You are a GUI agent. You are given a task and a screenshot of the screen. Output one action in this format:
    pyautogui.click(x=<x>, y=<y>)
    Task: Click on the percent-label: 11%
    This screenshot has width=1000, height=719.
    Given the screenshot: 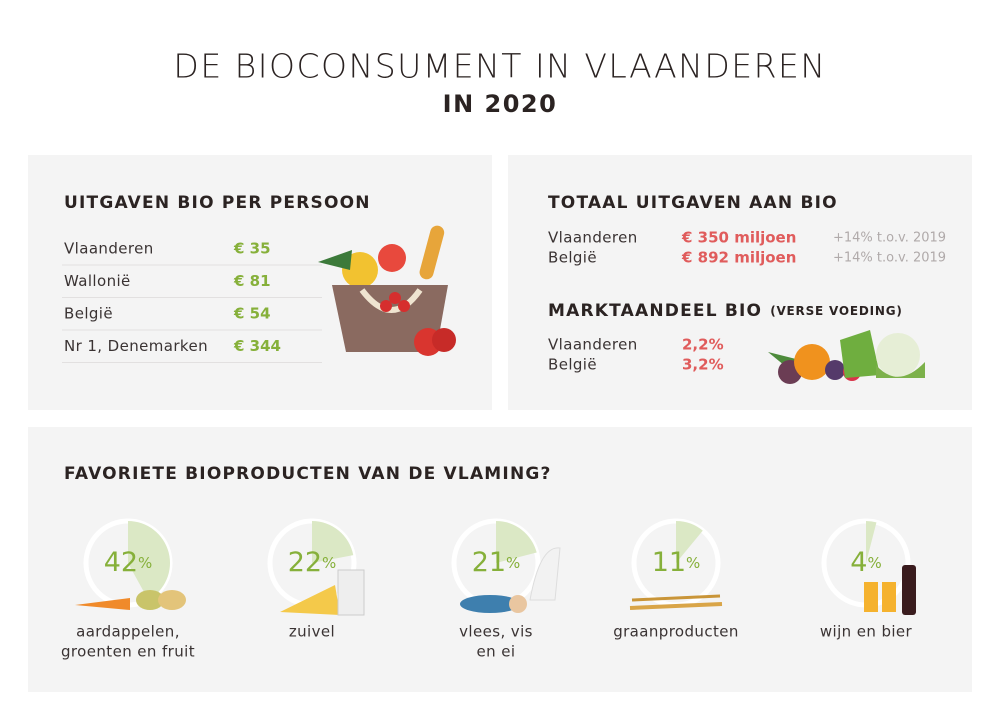 What is the action you would take?
    pyautogui.click(x=676, y=562)
    